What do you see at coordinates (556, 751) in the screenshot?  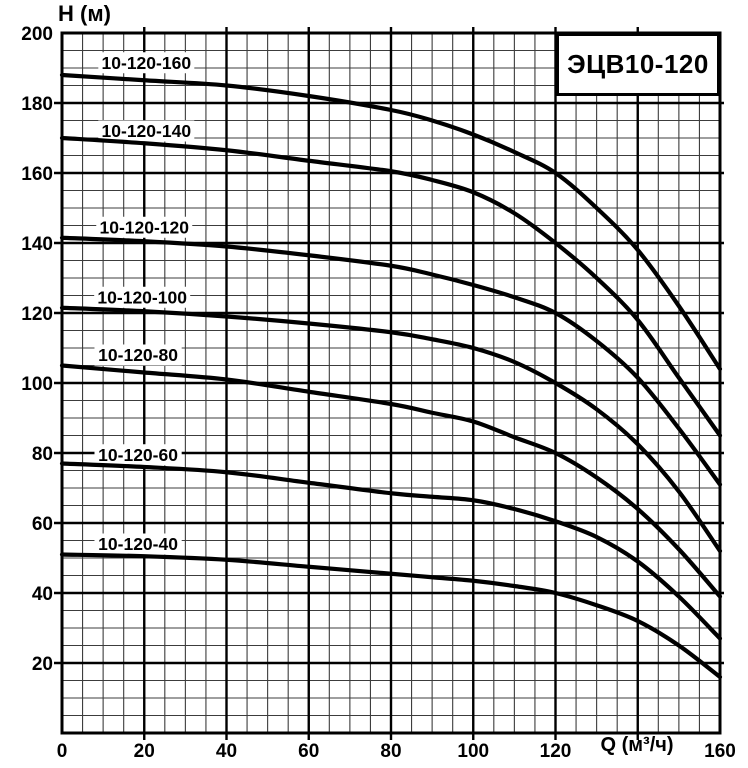 I see `x-tick-label-120: 120` at bounding box center [556, 751].